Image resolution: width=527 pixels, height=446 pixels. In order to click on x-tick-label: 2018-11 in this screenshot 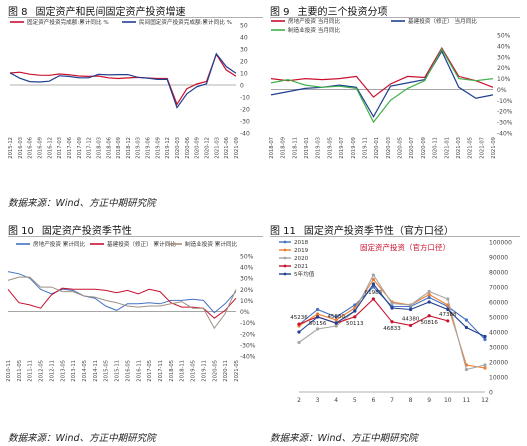, I will do `click(295, 148)`.